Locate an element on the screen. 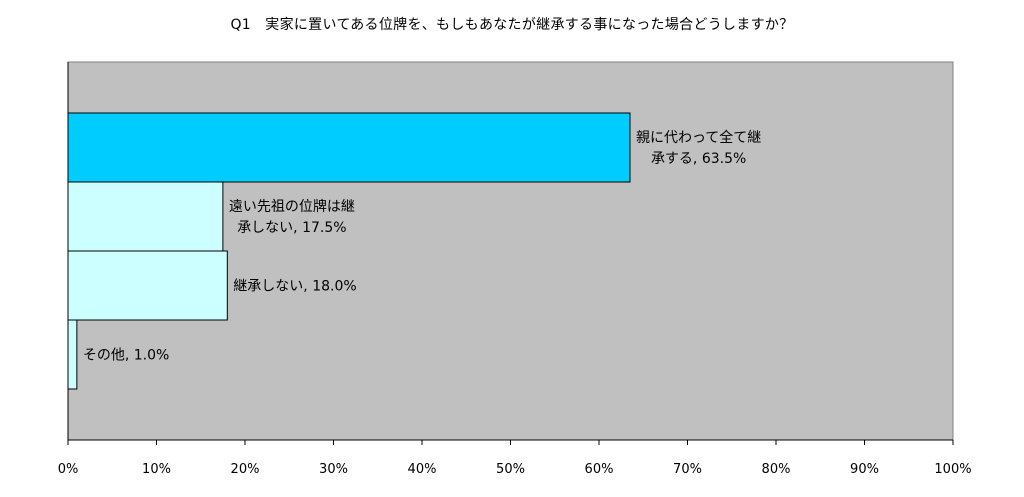 The image size is (1024, 497). x-tick-label: 40% is located at coordinates (422, 469).